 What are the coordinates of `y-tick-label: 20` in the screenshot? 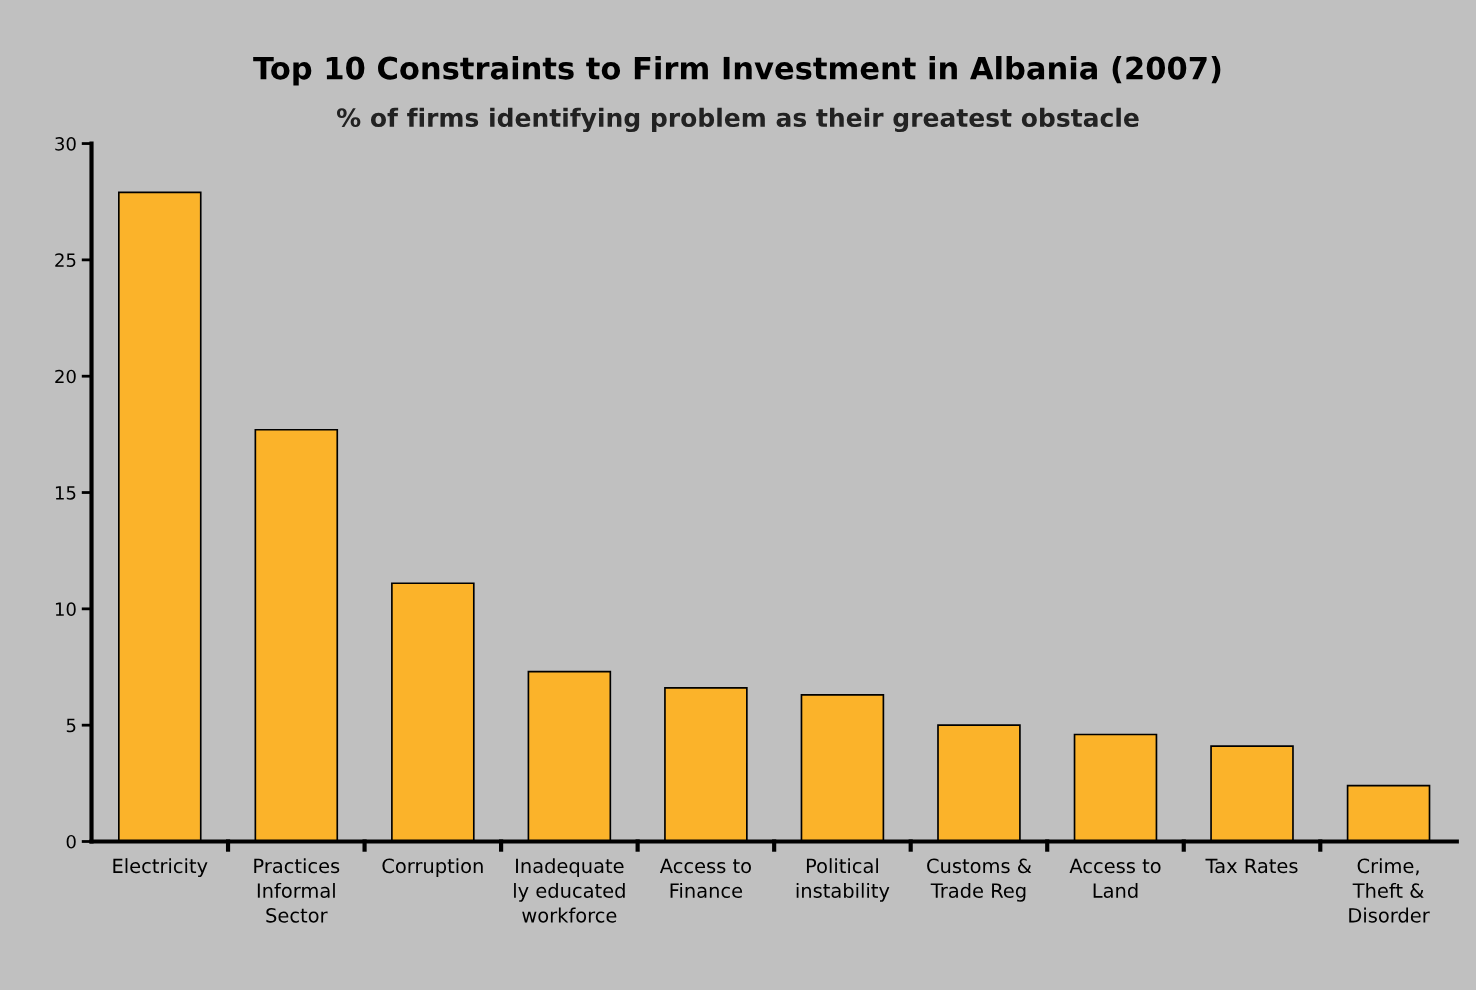 It's located at (65, 376).